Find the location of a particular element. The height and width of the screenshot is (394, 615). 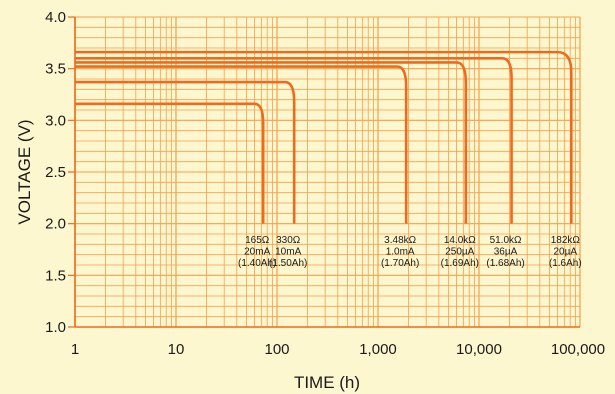

y-tick-label: 4.0 is located at coordinates (55, 17).